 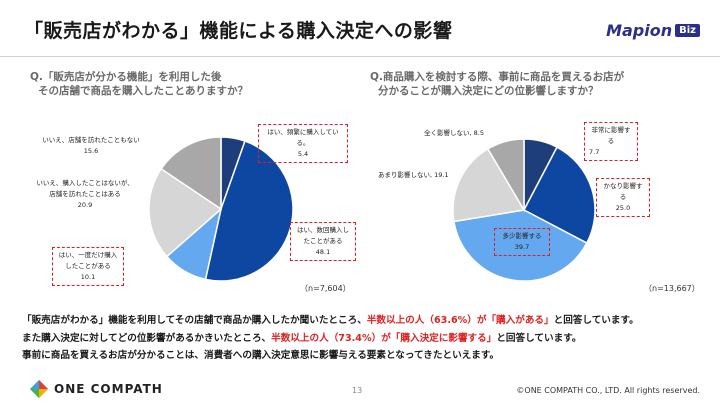 I want to click on question-1-line2: その店舗で商品を購入したことありますか？, so click(x=143, y=91).